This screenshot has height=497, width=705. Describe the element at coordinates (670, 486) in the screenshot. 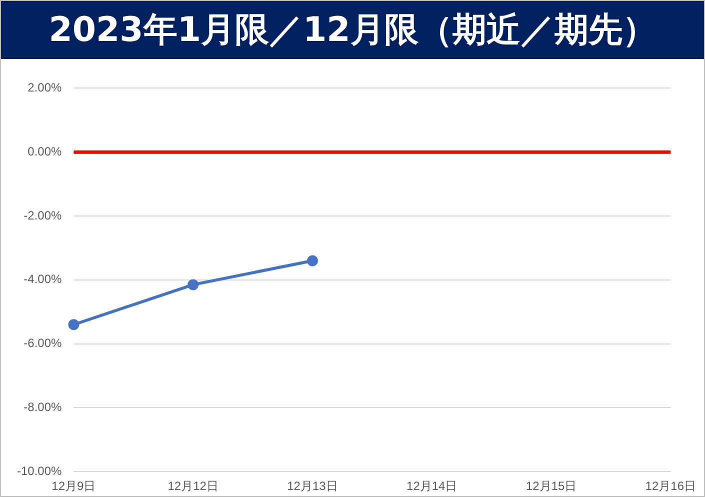

I see `x-tick-label: 12月16日` at that location.